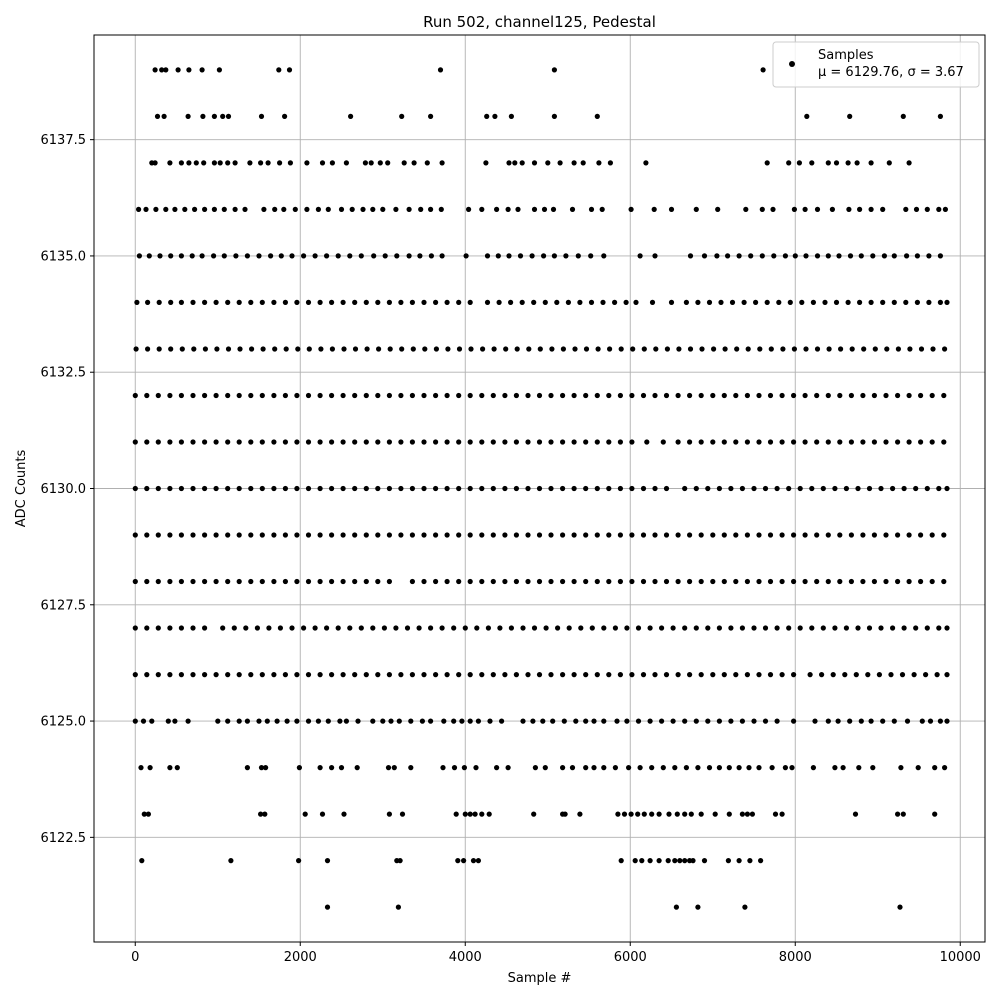 The image size is (1000, 1000). Describe the element at coordinates (64, 722) in the screenshot. I see `y-tick-label: 6125.0` at that location.